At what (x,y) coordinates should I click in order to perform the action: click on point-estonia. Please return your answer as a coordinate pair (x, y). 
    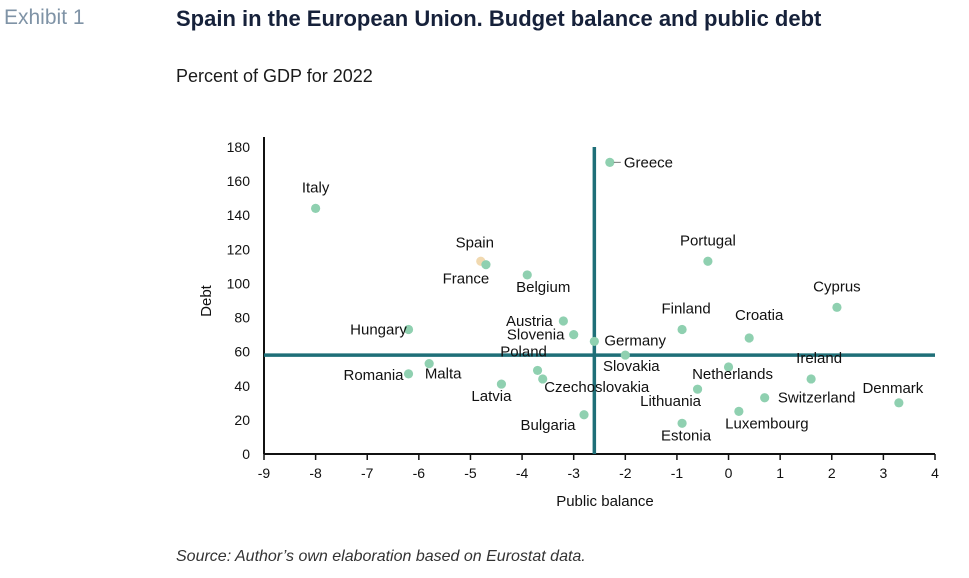
    Looking at the image, I should click on (682, 423).